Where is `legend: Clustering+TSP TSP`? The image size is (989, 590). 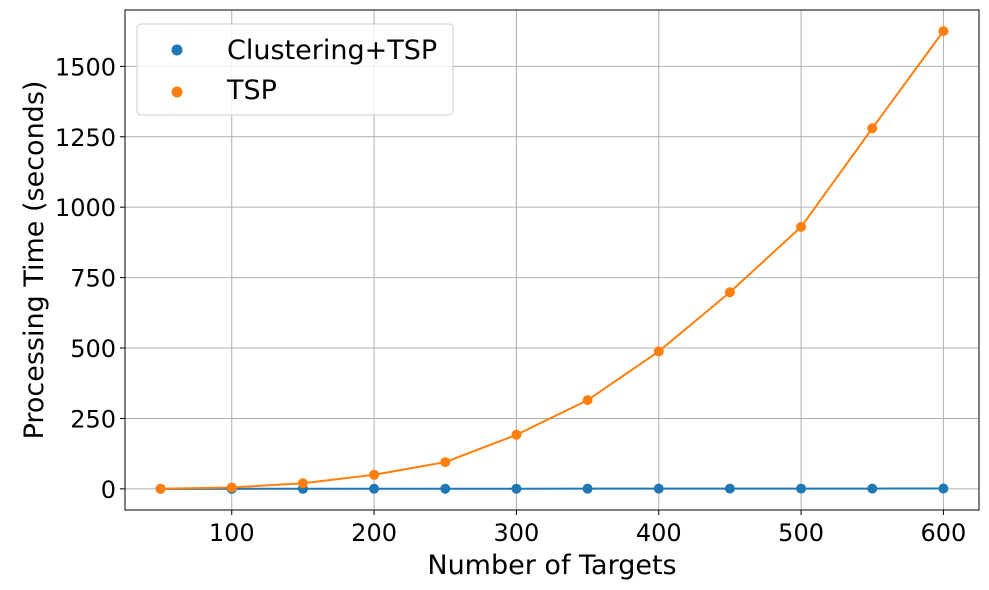
legend: Clustering+TSP TSP is located at coordinates (295, 69).